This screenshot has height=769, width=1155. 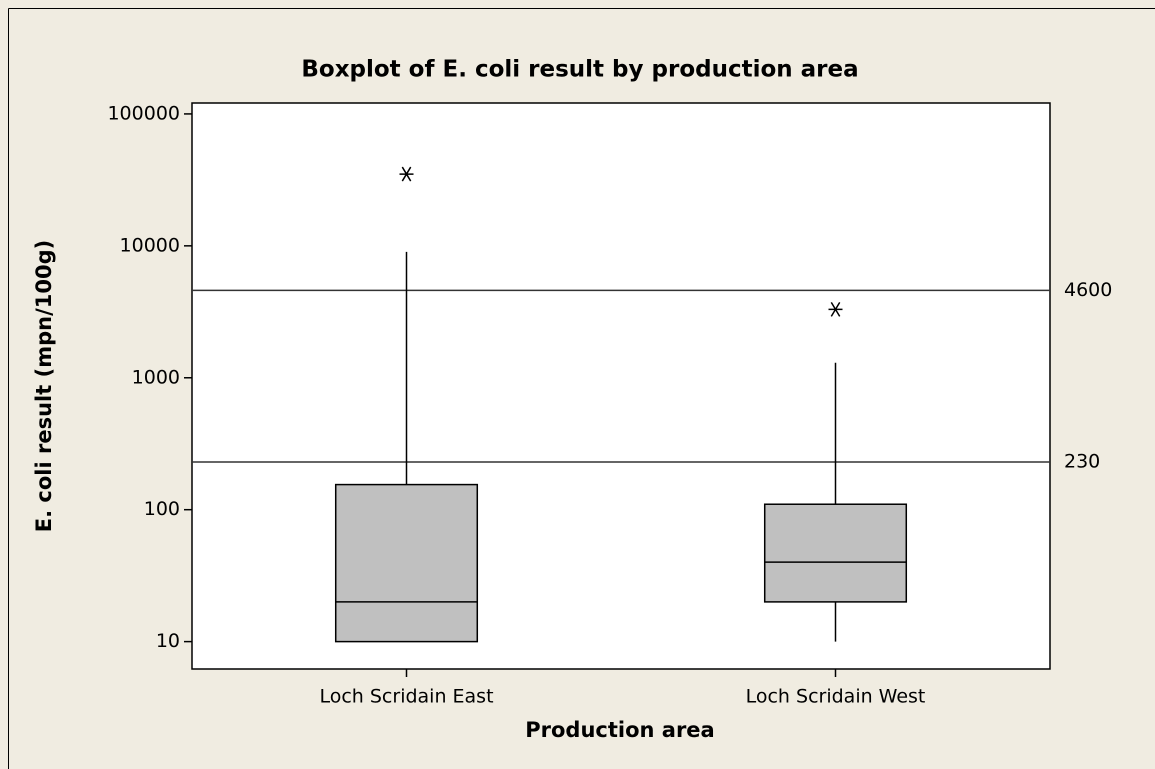 I want to click on reference-label: 4600, so click(x=1088, y=290).